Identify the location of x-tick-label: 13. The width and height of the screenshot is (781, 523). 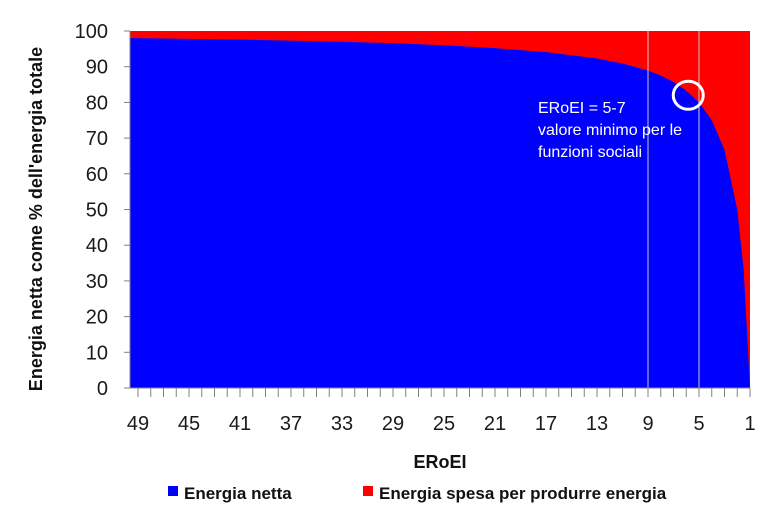
(597, 424).